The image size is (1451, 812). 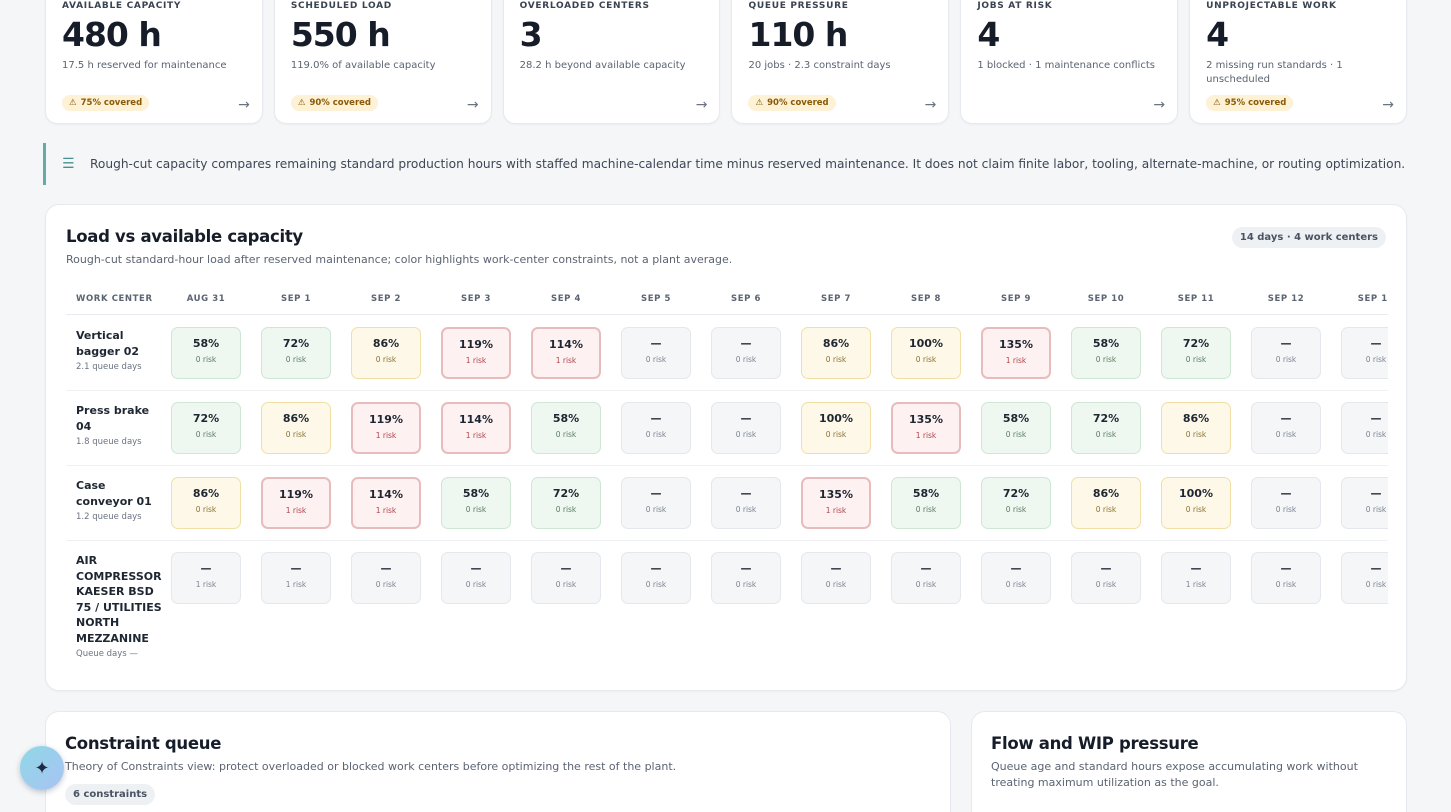 I want to click on cell-risk-count: 1 risk, so click(x=926, y=435).